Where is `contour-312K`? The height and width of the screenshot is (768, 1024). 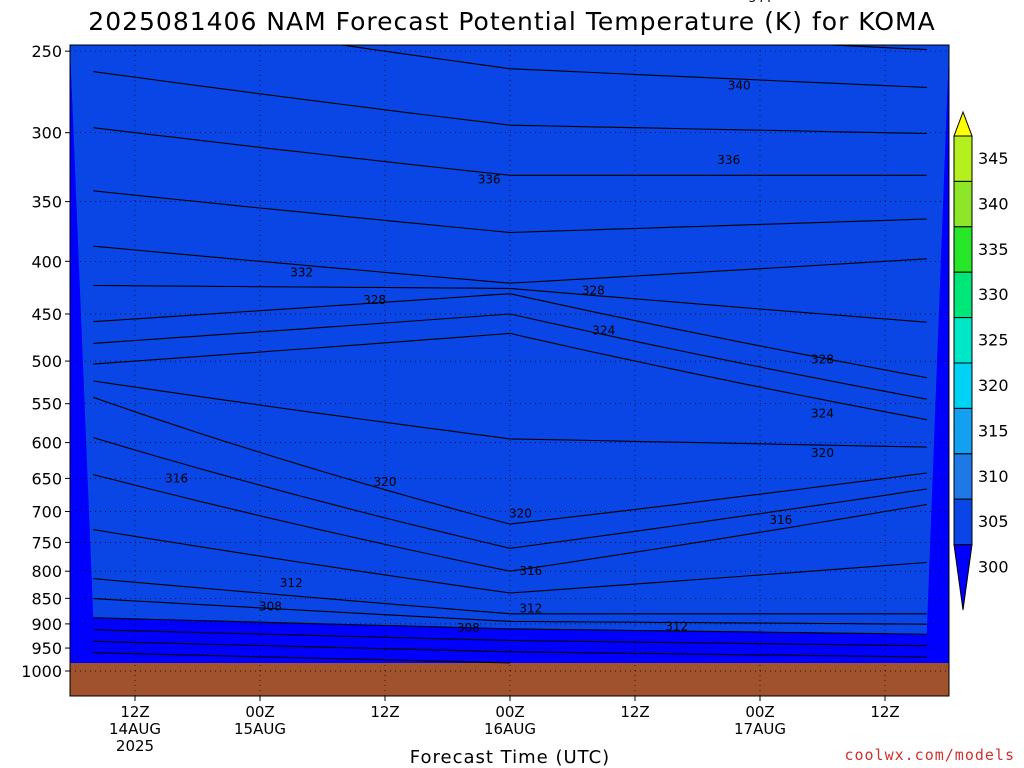 contour-312K is located at coordinates (510, 596).